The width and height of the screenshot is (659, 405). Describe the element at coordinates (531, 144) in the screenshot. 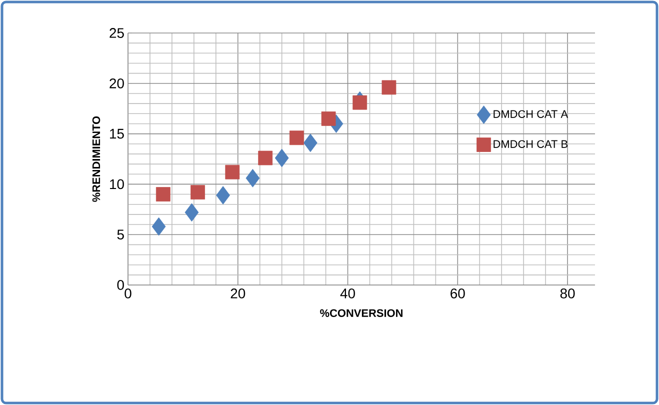

I see `legend-label: DMDCH CAT B` at that location.